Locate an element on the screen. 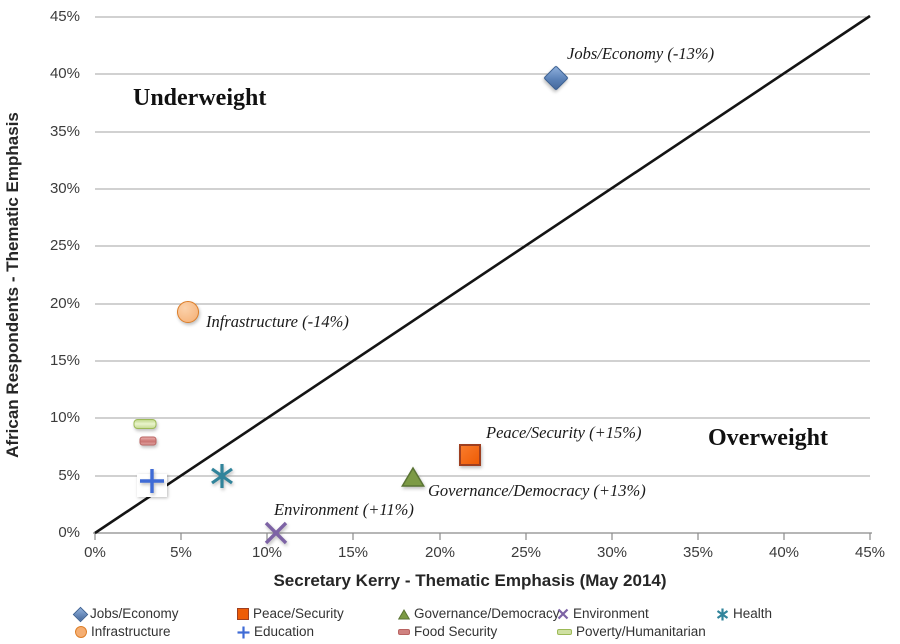 This screenshot has height=644, width=900. annotation-jobs-economy: Jobs/Economy (-13%) is located at coordinates (641, 53).